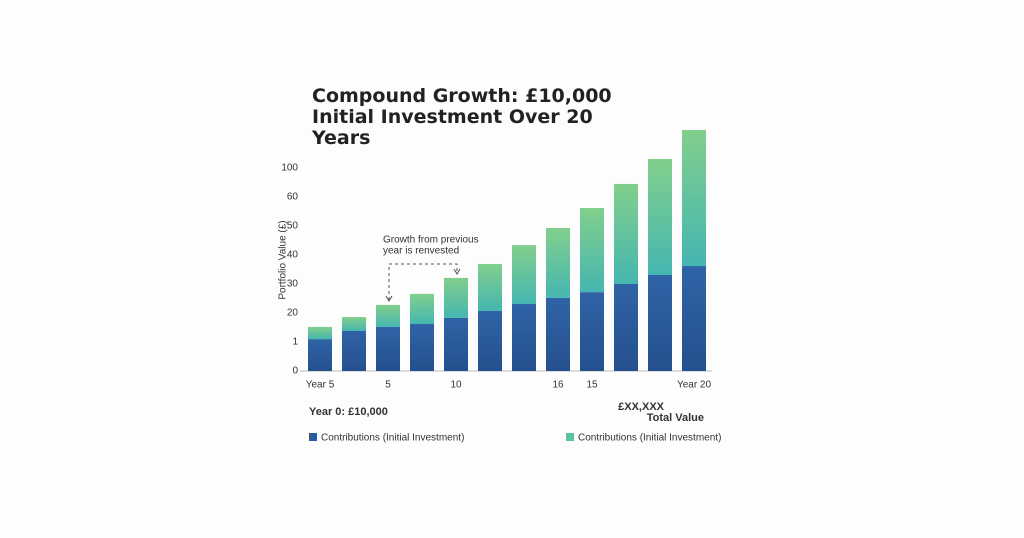  I want to click on y-tick-label: 1, so click(295, 342).